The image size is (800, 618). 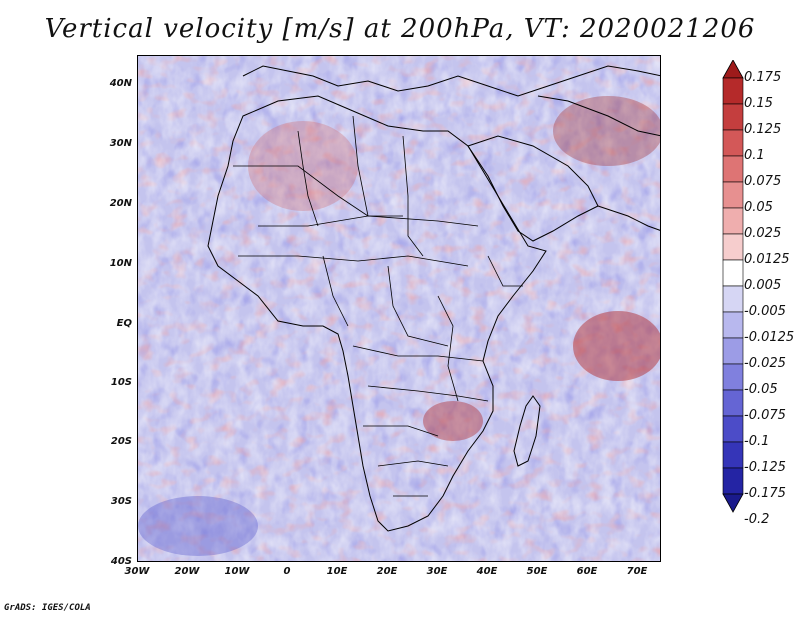 What do you see at coordinates (120, 203) in the screenshot?
I see `y-tick-label: 20N` at bounding box center [120, 203].